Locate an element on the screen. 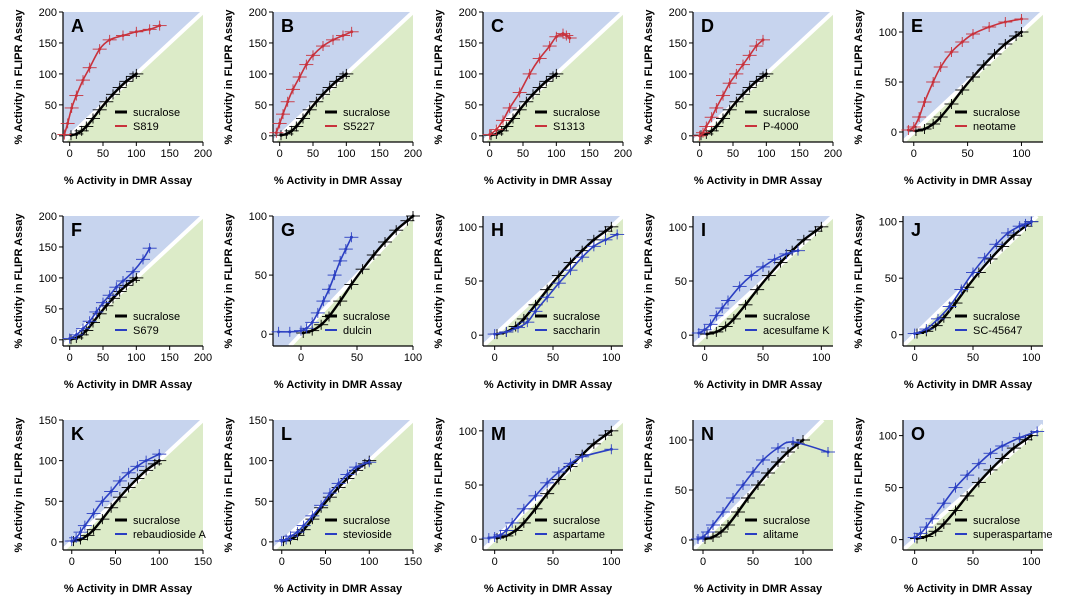 The width and height of the screenshot is (1065, 616). x-tick-label: 200 is located at coordinates (413, 154).